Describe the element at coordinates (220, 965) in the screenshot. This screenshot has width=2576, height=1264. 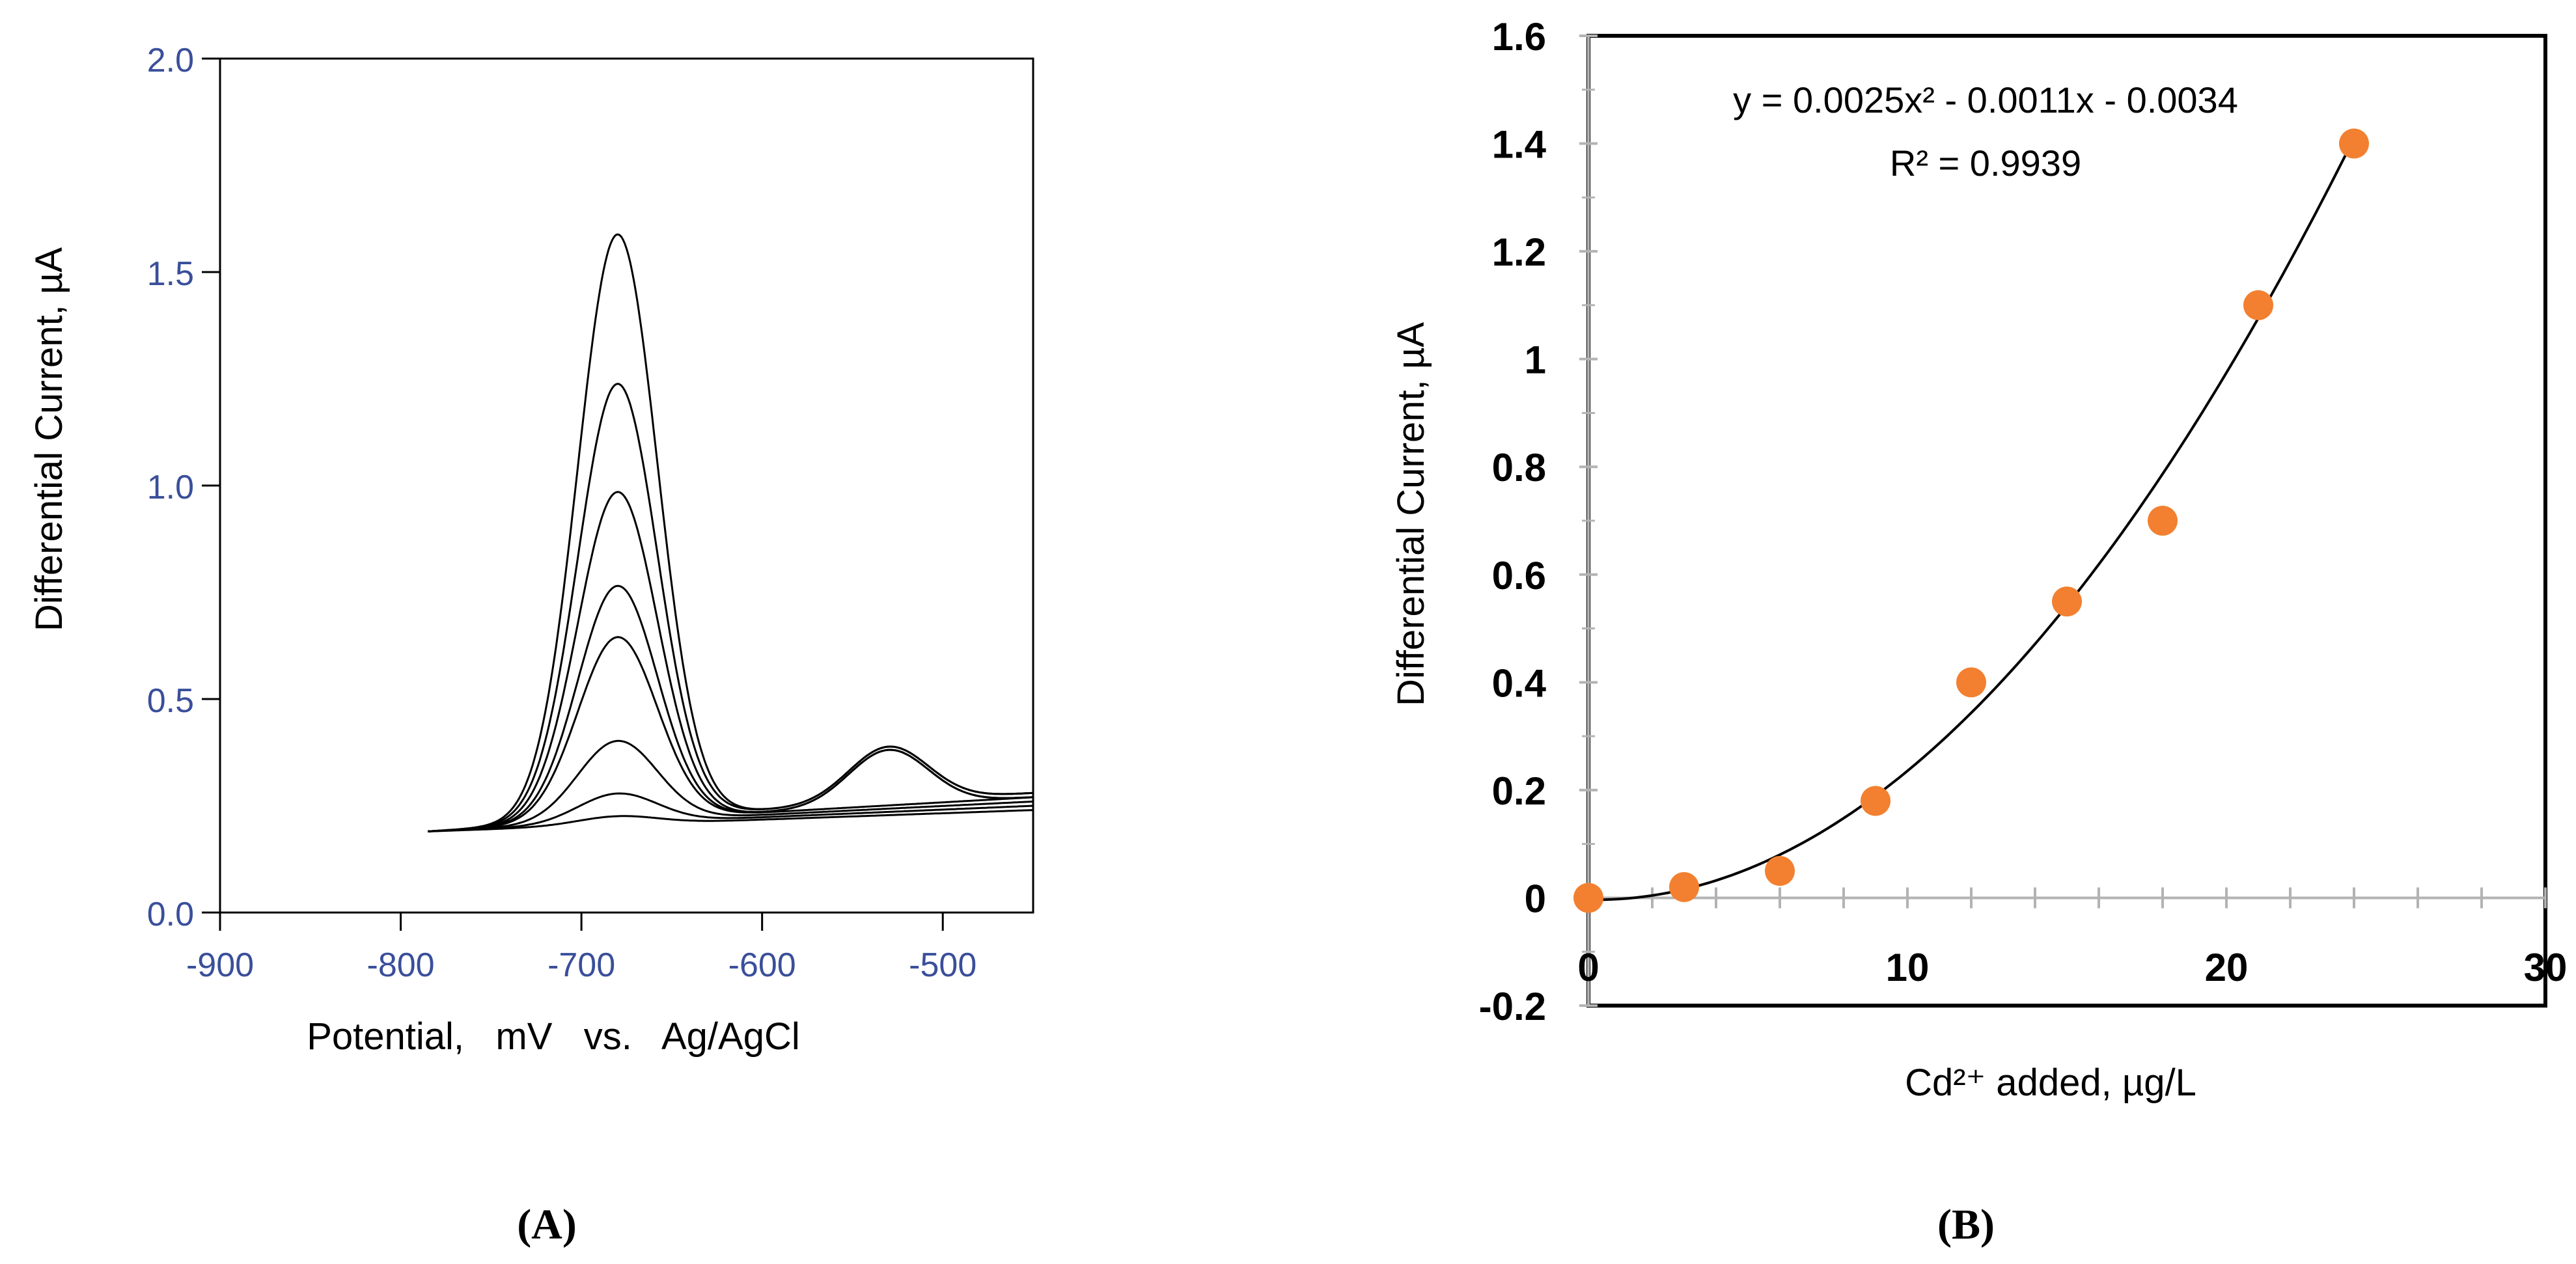
I see `panel-a-x-tick-label: -900` at that location.